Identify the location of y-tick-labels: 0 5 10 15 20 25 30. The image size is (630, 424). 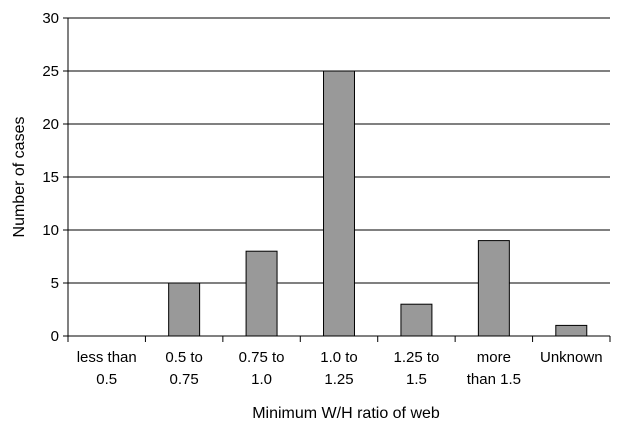
(50, 177).